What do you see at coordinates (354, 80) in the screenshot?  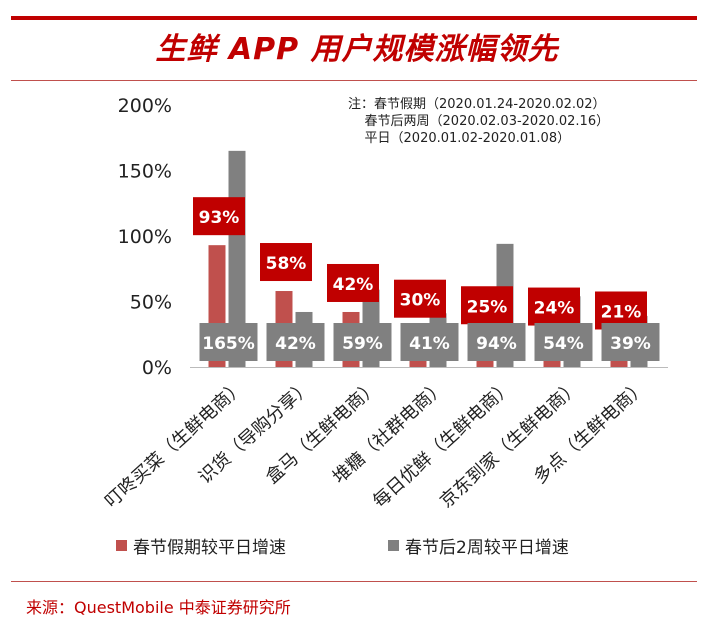 I see `title-divider` at bounding box center [354, 80].